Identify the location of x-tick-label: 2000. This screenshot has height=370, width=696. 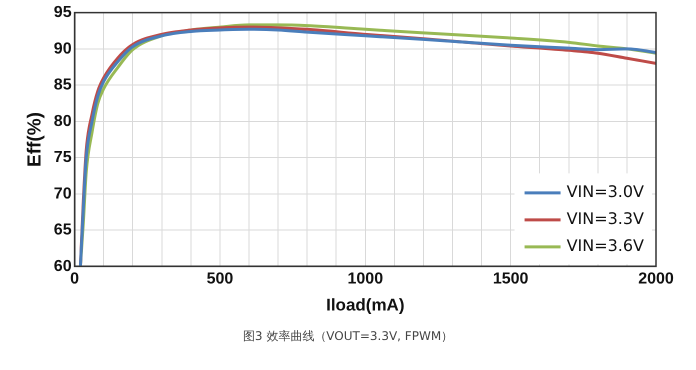
(656, 279).